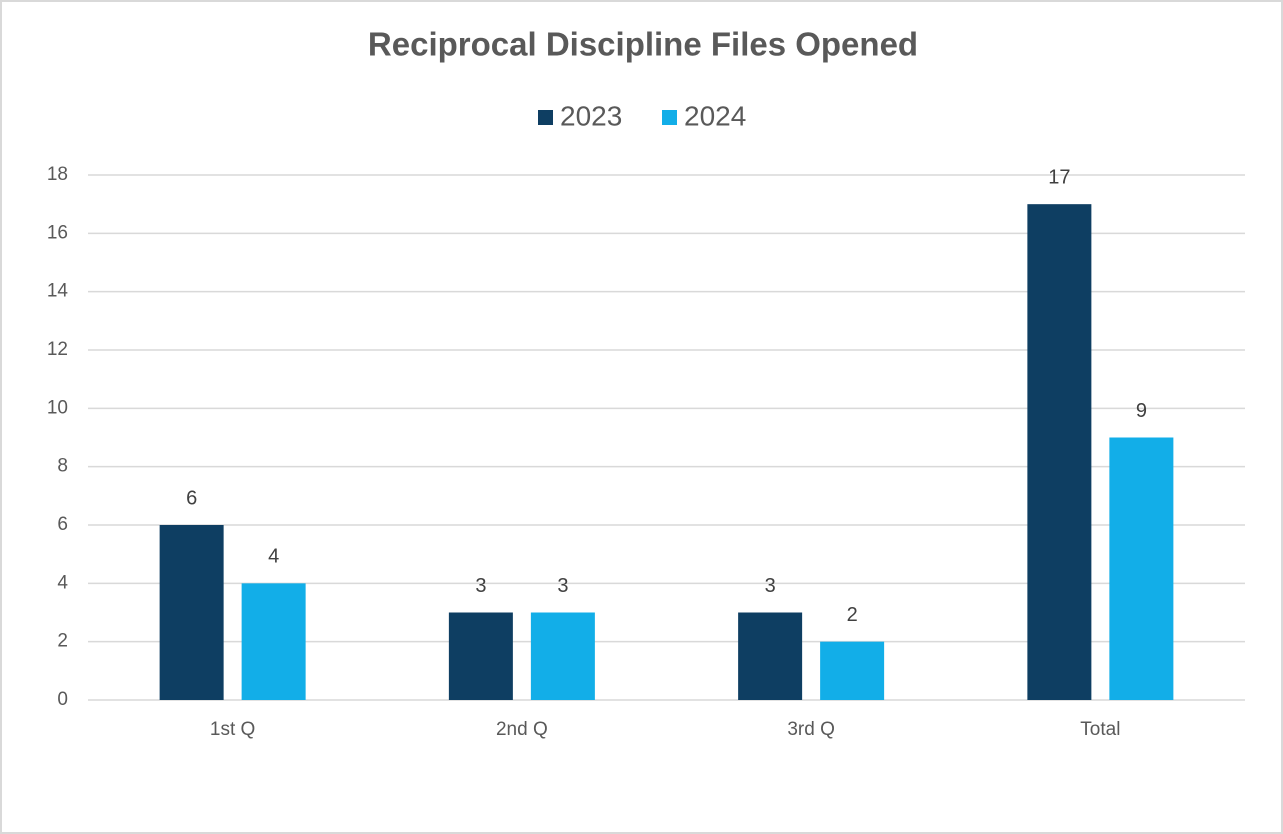 Image resolution: width=1283 pixels, height=834 pixels. Describe the element at coordinates (58, 291) in the screenshot. I see `y-tick-label: 14` at that location.